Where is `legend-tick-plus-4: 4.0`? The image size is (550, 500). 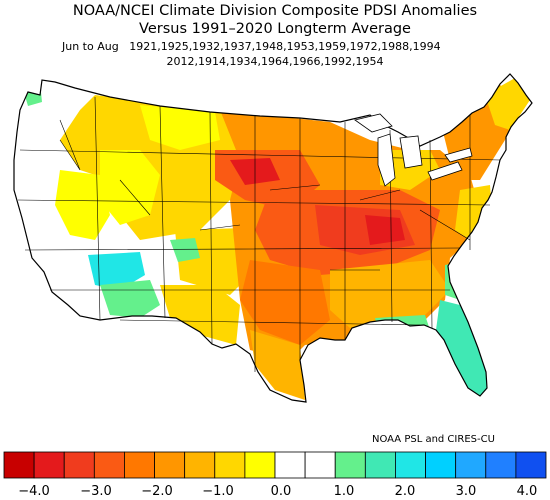 legend-tick-plus-4: 4.0 is located at coordinates (527, 491).